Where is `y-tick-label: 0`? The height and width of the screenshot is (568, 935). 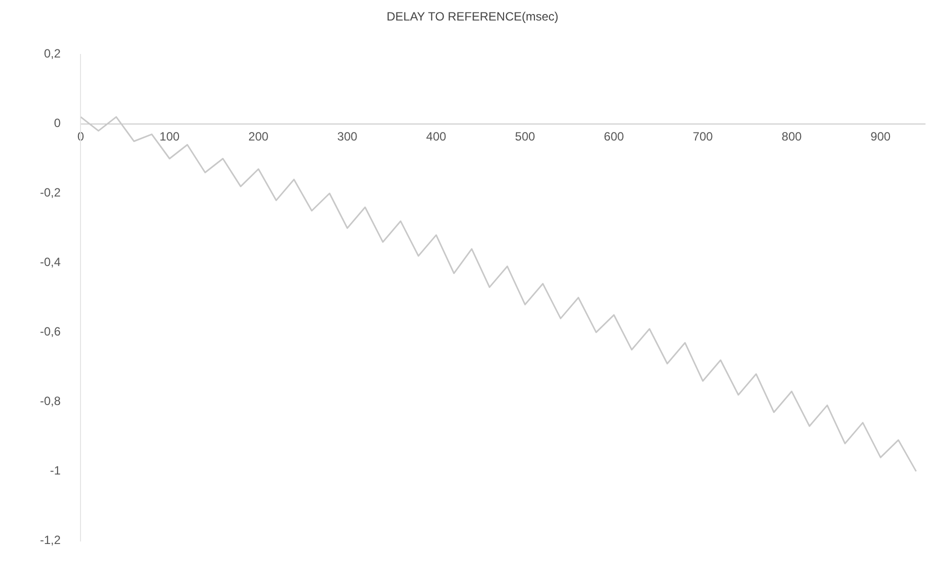 y-tick-label: 0 is located at coordinates (57, 123).